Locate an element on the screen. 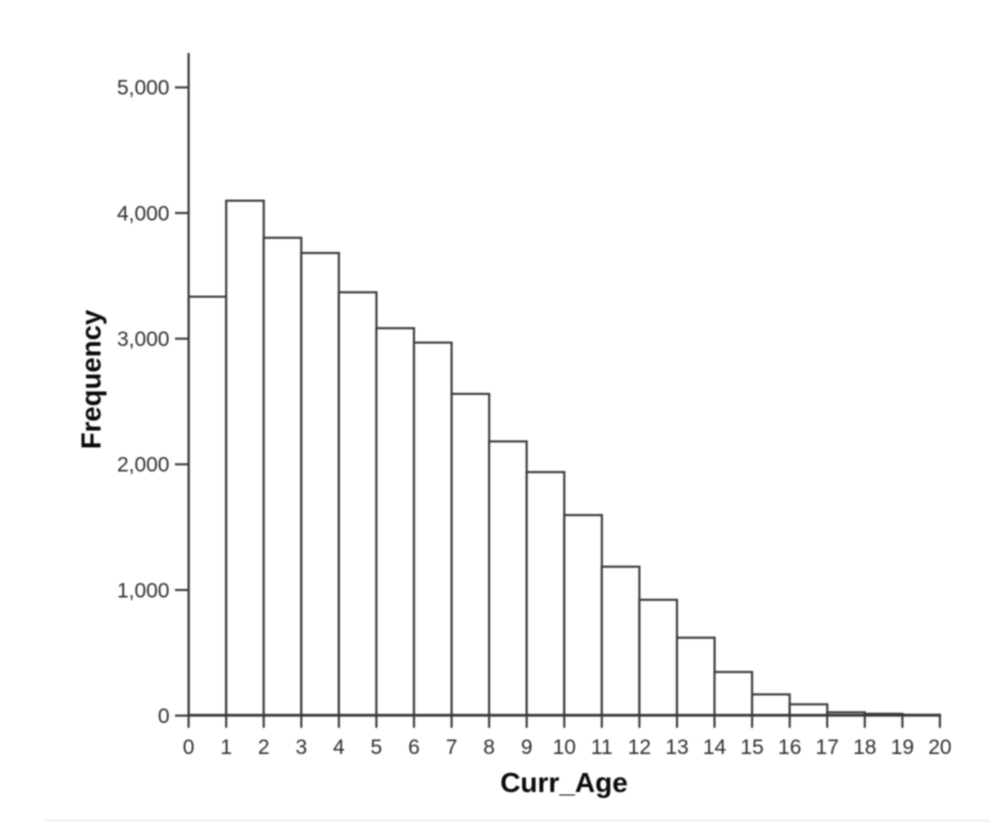  svg-text: 8 is located at coordinates (489, 747).